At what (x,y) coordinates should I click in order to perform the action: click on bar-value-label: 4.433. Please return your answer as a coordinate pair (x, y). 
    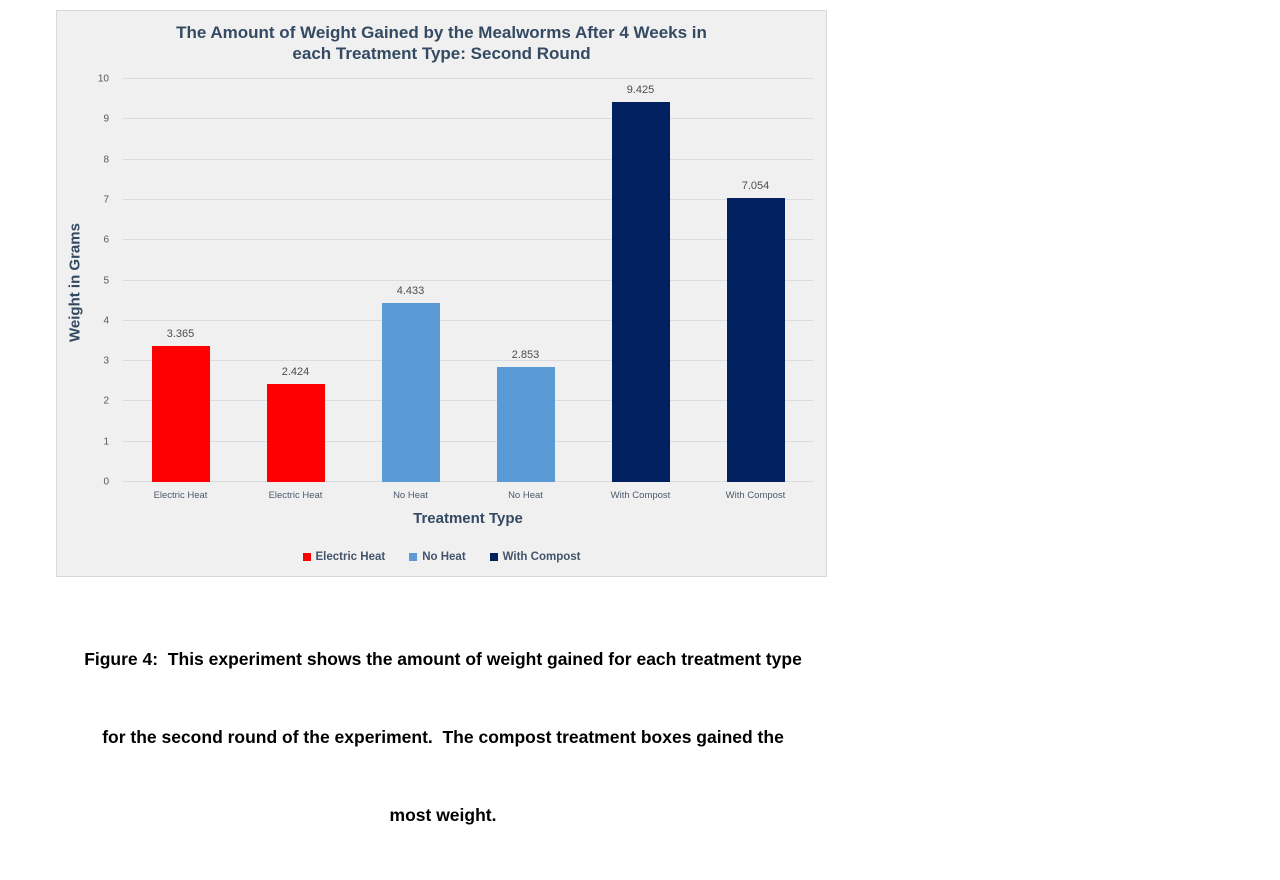
    Looking at the image, I should click on (410, 291).